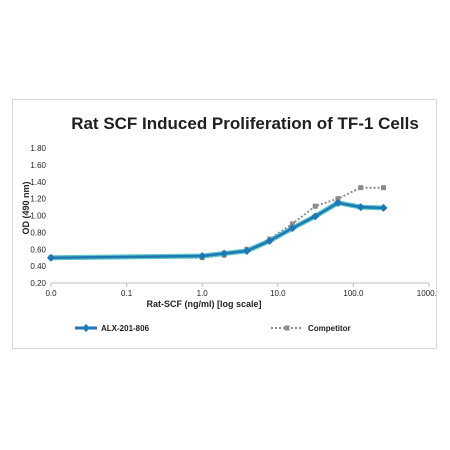 Image resolution: width=450 pixels, height=450 pixels. Describe the element at coordinates (38, 182) in the screenshot. I see `y-tick-label: 1.40` at that location.